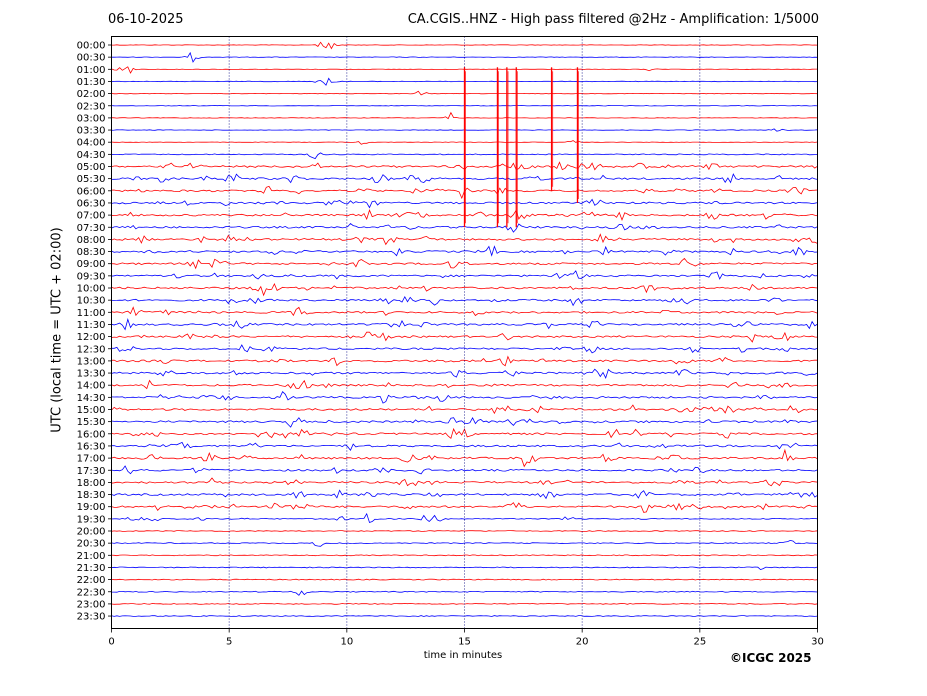 Image resolution: width=927 pixels, height=696 pixels. I want to click on x-axis-label: time in minutes, so click(463, 655).